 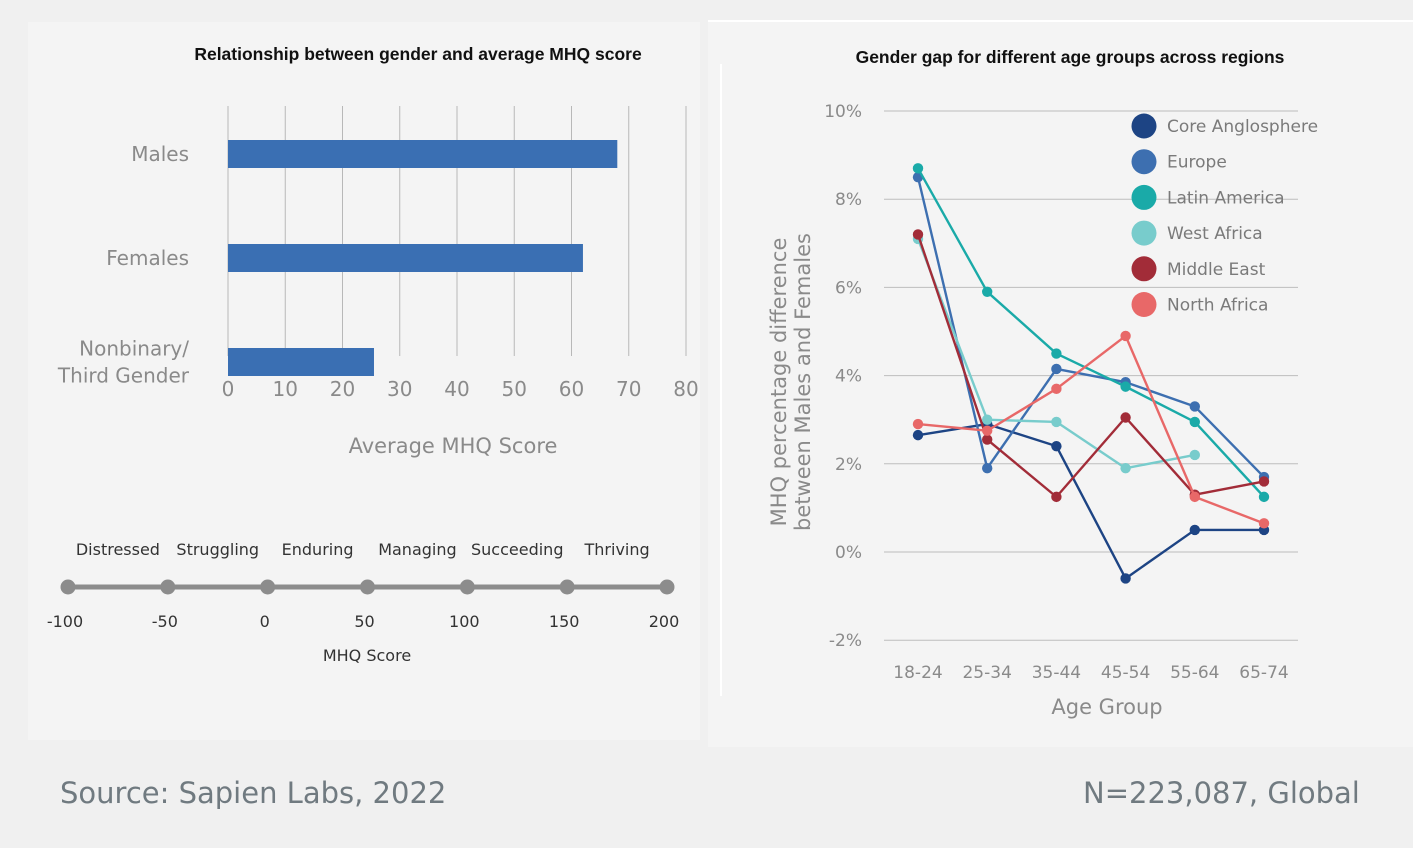 What do you see at coordinates (1194, 673) in the screenshot?
I see `line-x-tick-label: 55-64` at bounding box center [1194, 673].